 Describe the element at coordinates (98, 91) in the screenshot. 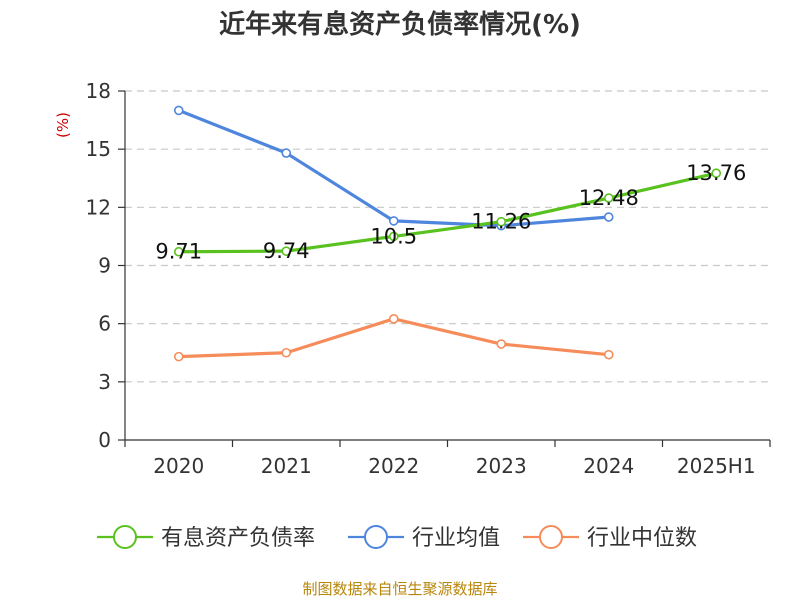

I see `y-tick-label: 18` at that location.